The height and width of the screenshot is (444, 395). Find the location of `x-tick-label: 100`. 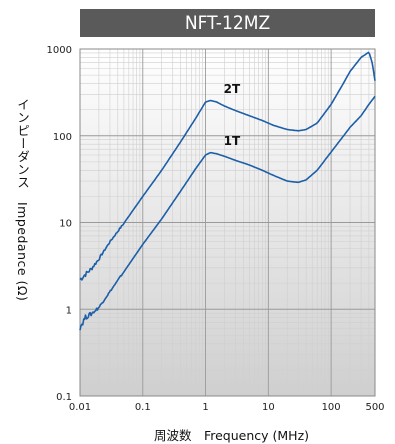

x-tick-label: 100 is located at coordinates (331, 407).